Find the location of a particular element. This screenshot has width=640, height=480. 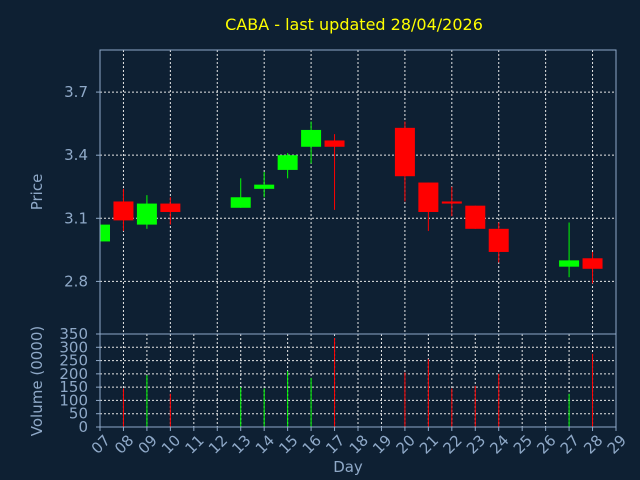

price-tick-label: 3.1 is located at coordinates (76, 218).